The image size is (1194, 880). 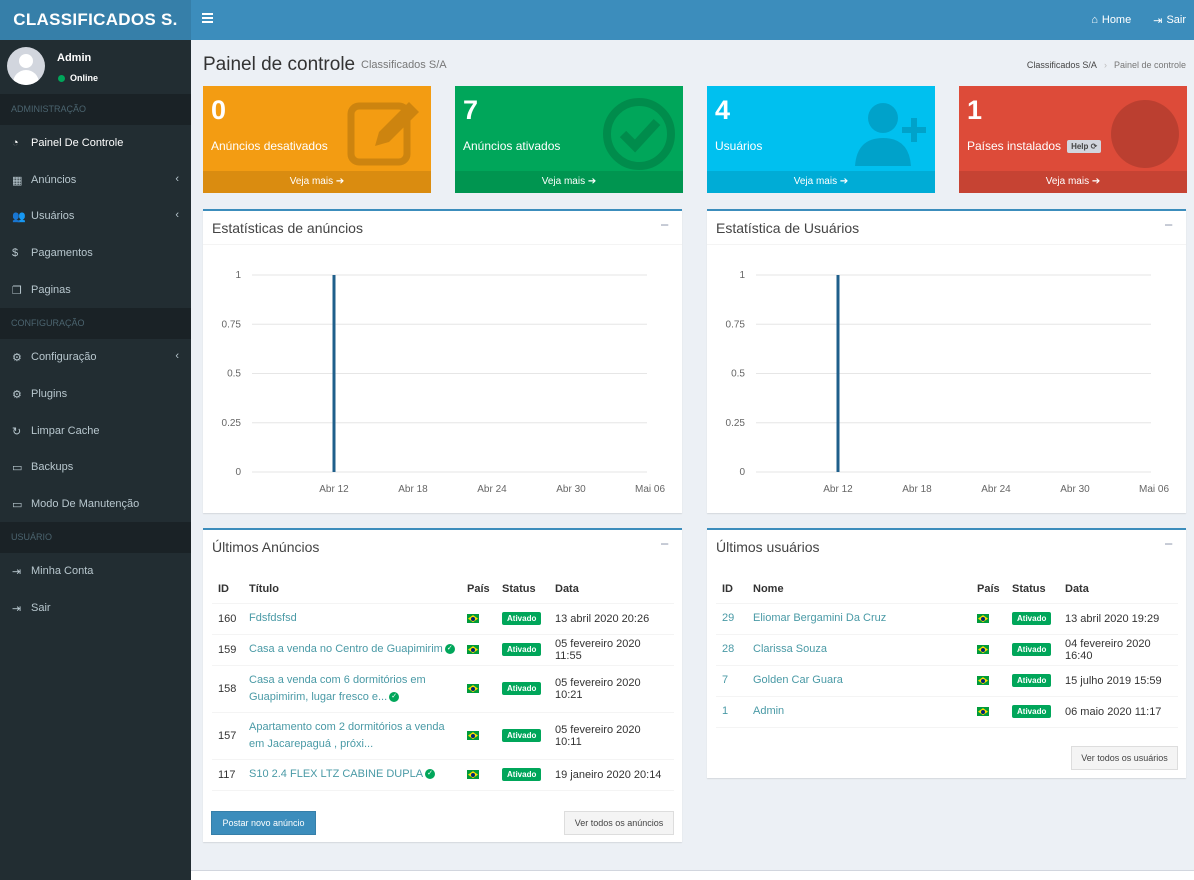 What do you see at coordinates (1116, 20) in the screenshot?
I see `home-link-label: Home` at bounding box center [1116, 20].